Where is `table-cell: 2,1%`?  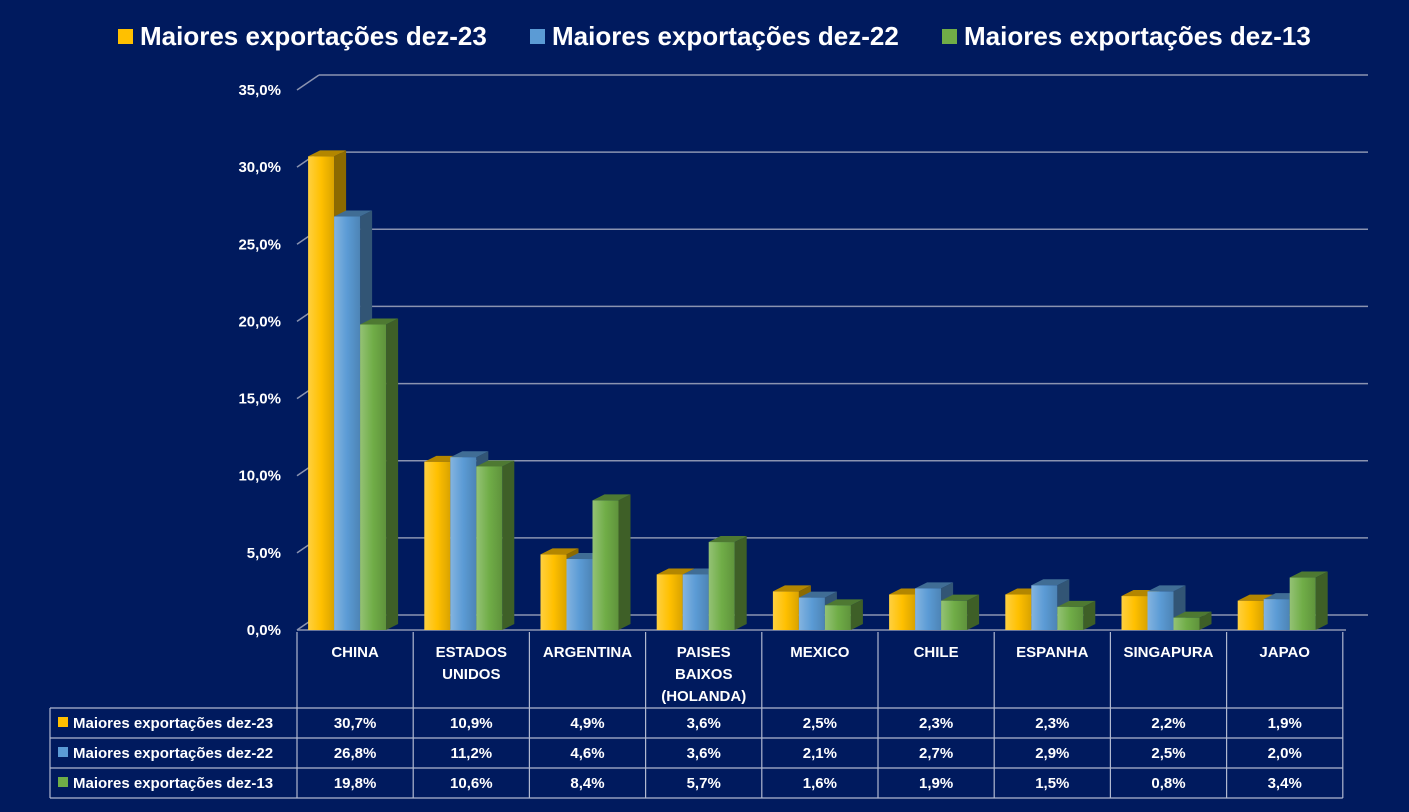 table-cell: 2,1% is located at coordinates (820, 753).